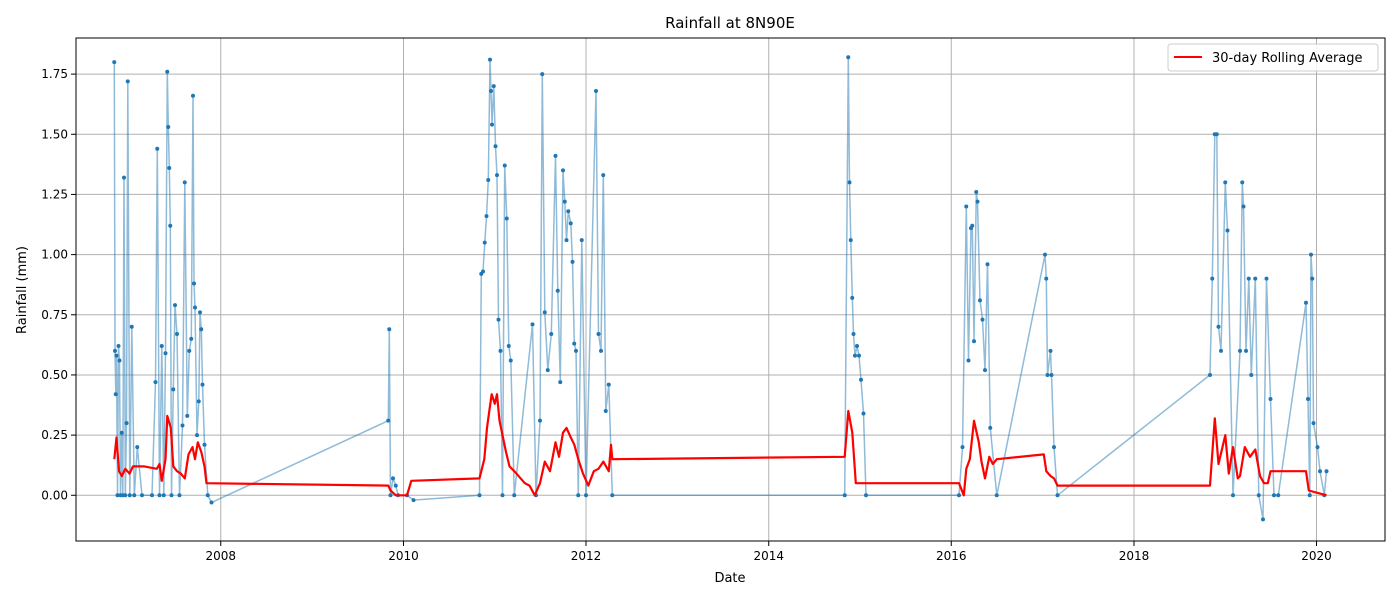 This screenshot has width=1400, height=600. Describe the element at coordinates (54, 435) in the screenshot. I see `y-tick-label: 0.25` at that location.